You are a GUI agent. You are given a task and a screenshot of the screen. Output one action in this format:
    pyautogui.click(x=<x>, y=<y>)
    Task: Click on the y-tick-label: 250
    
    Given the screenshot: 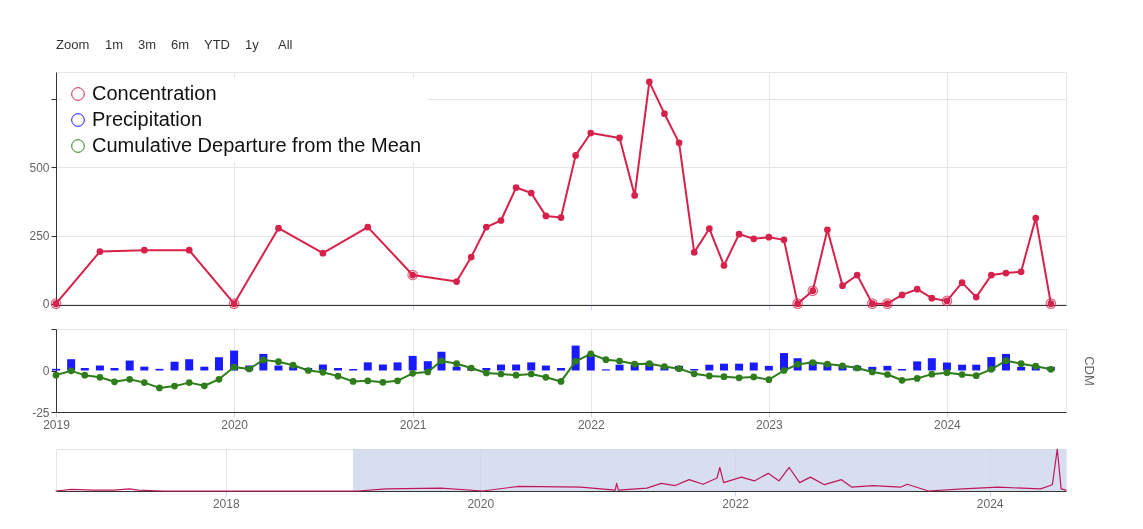 What is the action you would take?
    pyautogui.click(x=39, y=236)
    